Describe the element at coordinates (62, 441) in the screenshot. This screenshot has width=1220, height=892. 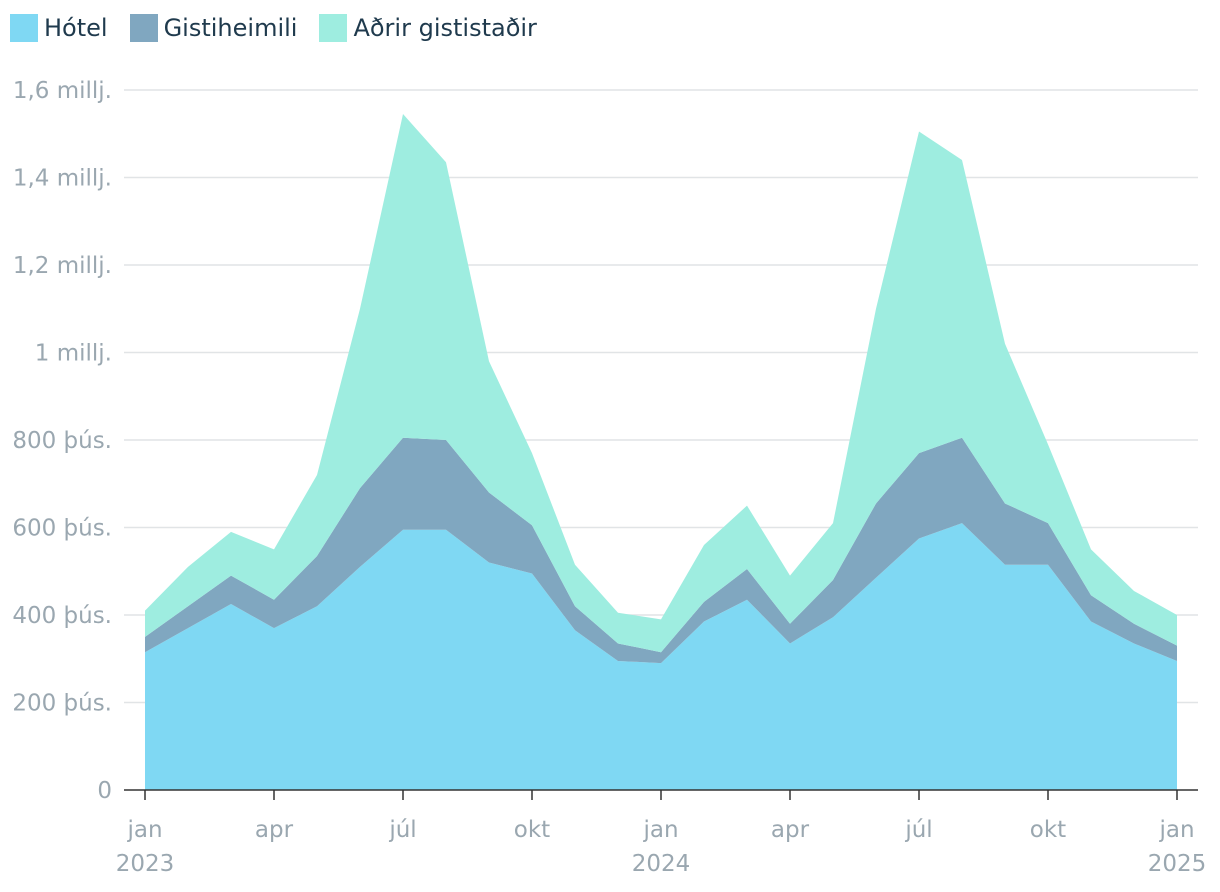
I see `y-tick-label: 800 þús.` at that location.